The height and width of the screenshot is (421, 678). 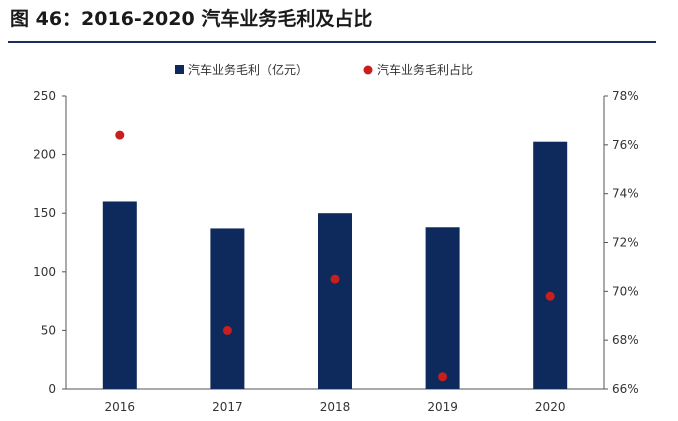 I want to click on legend-dot-label: 汽车业务毛利占比, so click(x=425, y=69).